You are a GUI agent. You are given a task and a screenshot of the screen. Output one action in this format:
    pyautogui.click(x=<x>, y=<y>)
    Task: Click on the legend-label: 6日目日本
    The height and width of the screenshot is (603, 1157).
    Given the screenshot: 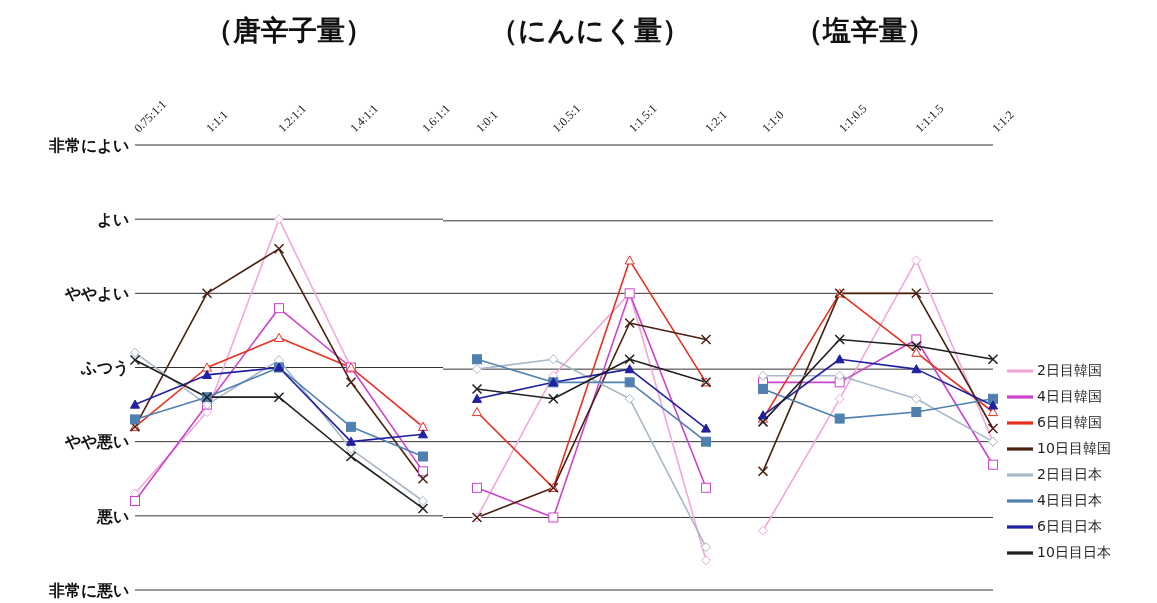 What is the action you would take?
    pyautogui.click(x=1069, y=525)
    